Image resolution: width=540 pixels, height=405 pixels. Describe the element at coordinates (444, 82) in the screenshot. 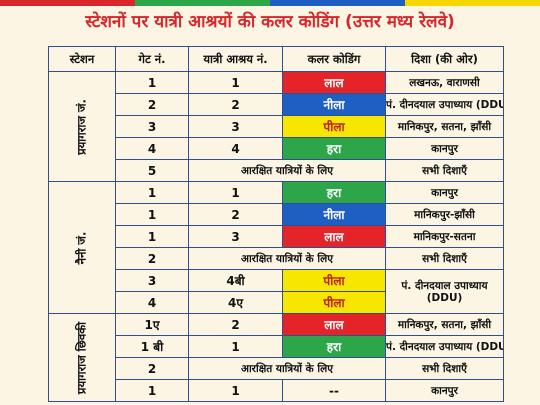

I see `direction-cell: लखनऊ, वाराणसी` at that location.